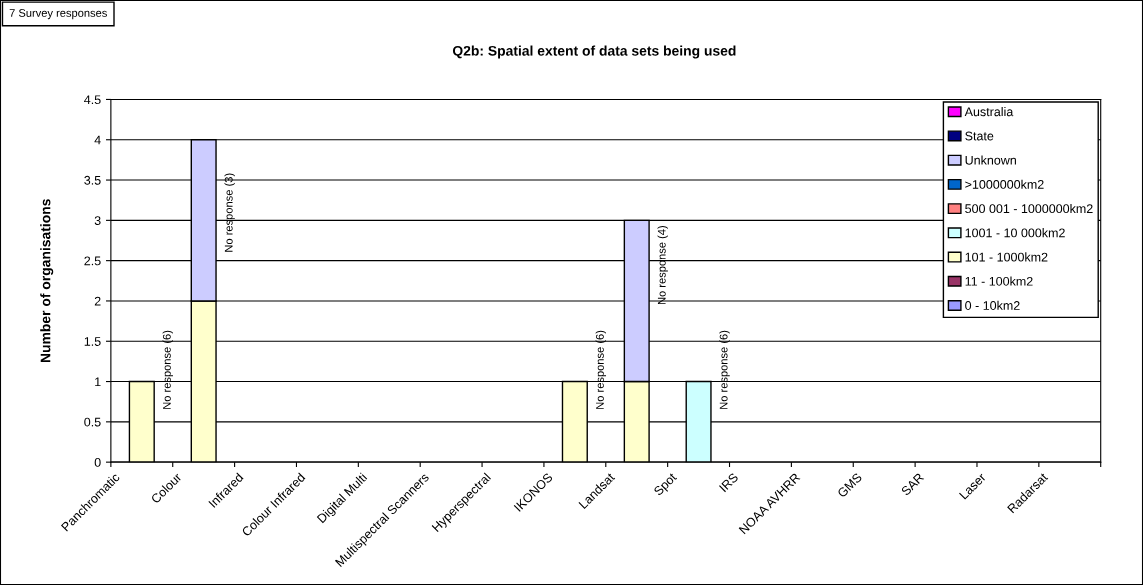 The width and height of the screenshot is (1143, 585). I want to click on text: 7 Survey responses, so click(58, 14).